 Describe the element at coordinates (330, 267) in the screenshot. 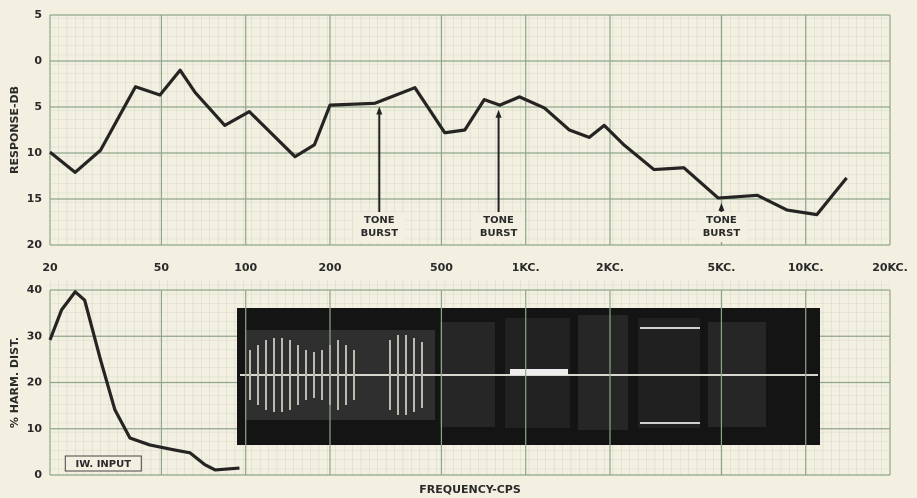

I see `x-tick-label: 200` at that location.